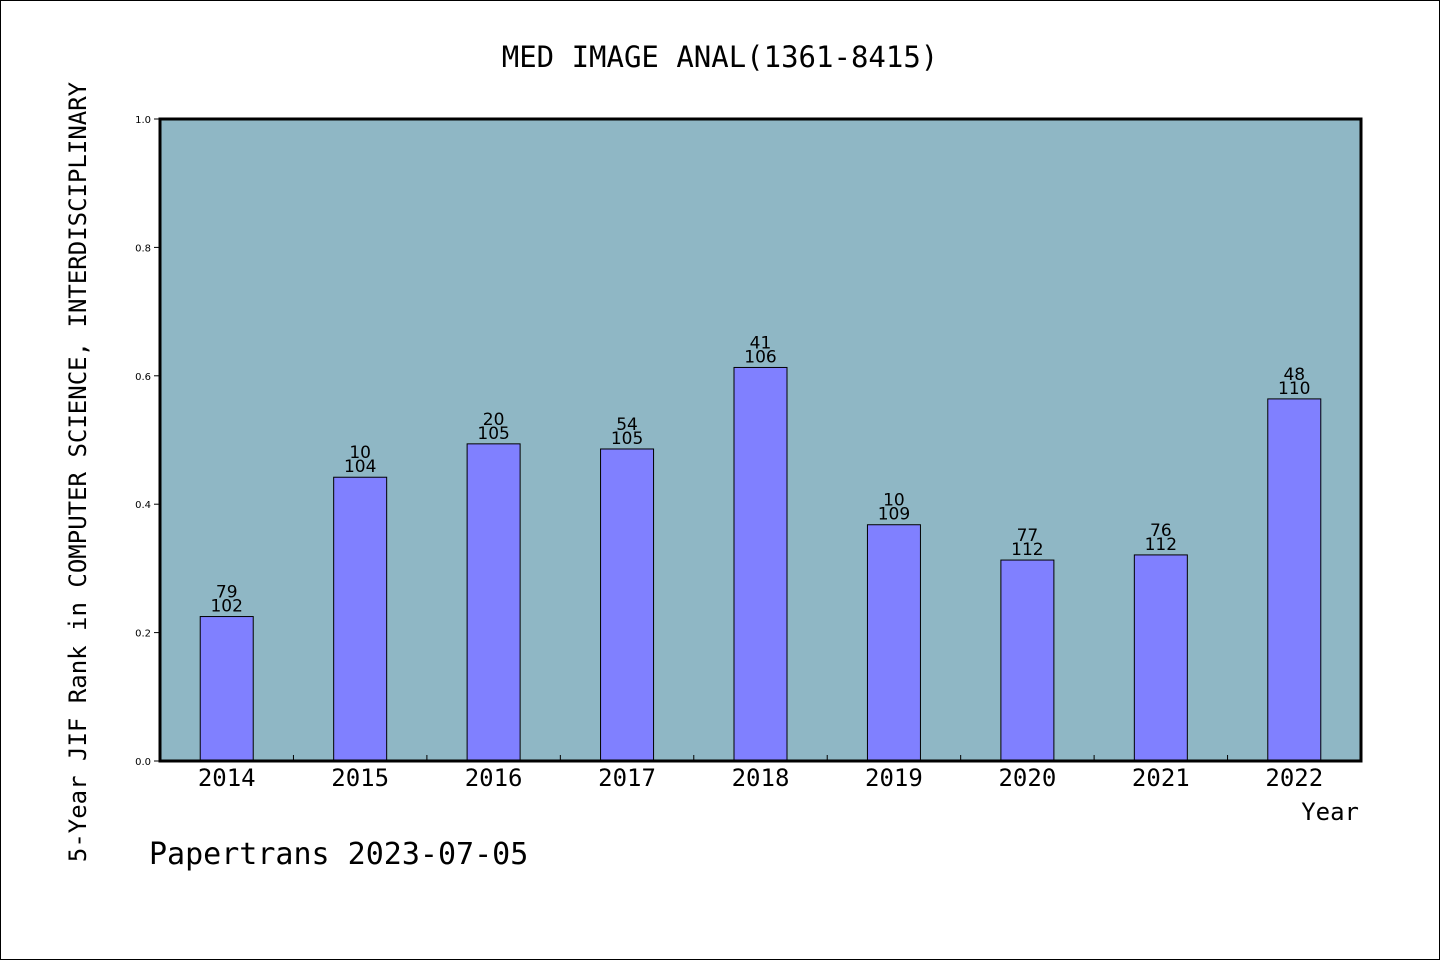 This screenshot has height=960, width=1440. What do you see at coordinates (143, 634) in the screenshot?
I see `y-tick-label: 0.2` at bounding box center [143, 634].